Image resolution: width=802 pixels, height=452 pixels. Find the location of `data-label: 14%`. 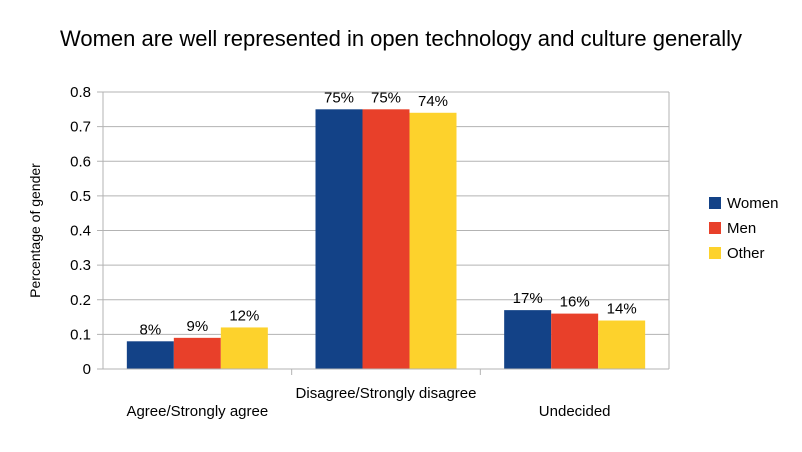

data-label: 14% is located at coordinates (622, 309).